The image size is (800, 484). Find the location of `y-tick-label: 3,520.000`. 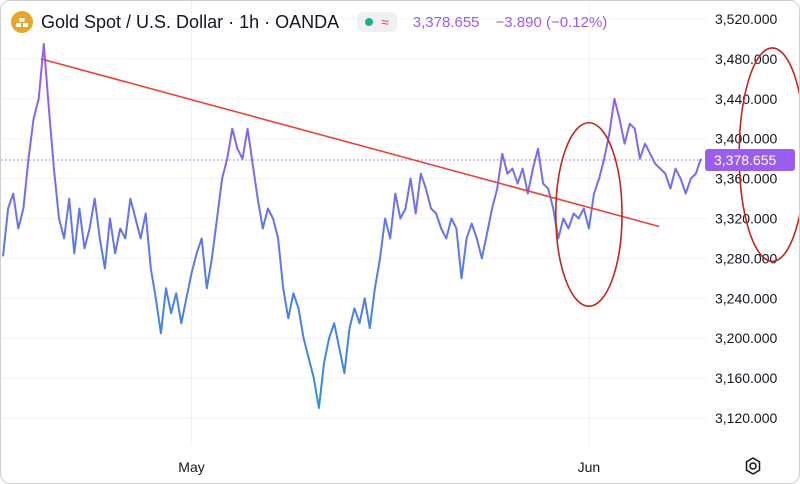

y-tick-label: 3,520.000 is located at coordinates (746, 19).